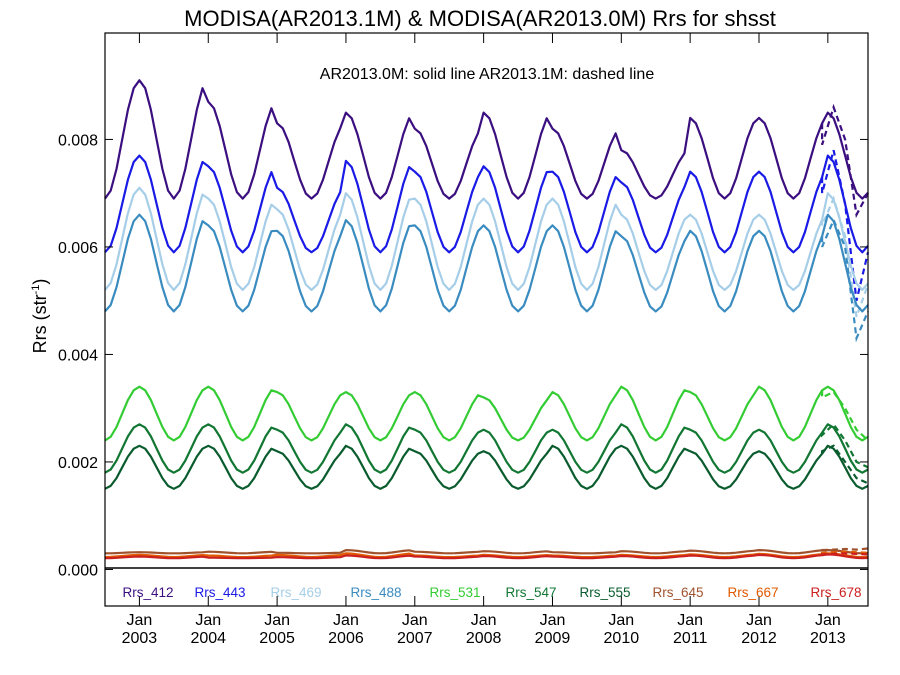  What do you see at coordinates (604, 592) in the screenshot?
I see `legend-entry-Rrs_555: Rrs_555` at bounding box center [604, 592].